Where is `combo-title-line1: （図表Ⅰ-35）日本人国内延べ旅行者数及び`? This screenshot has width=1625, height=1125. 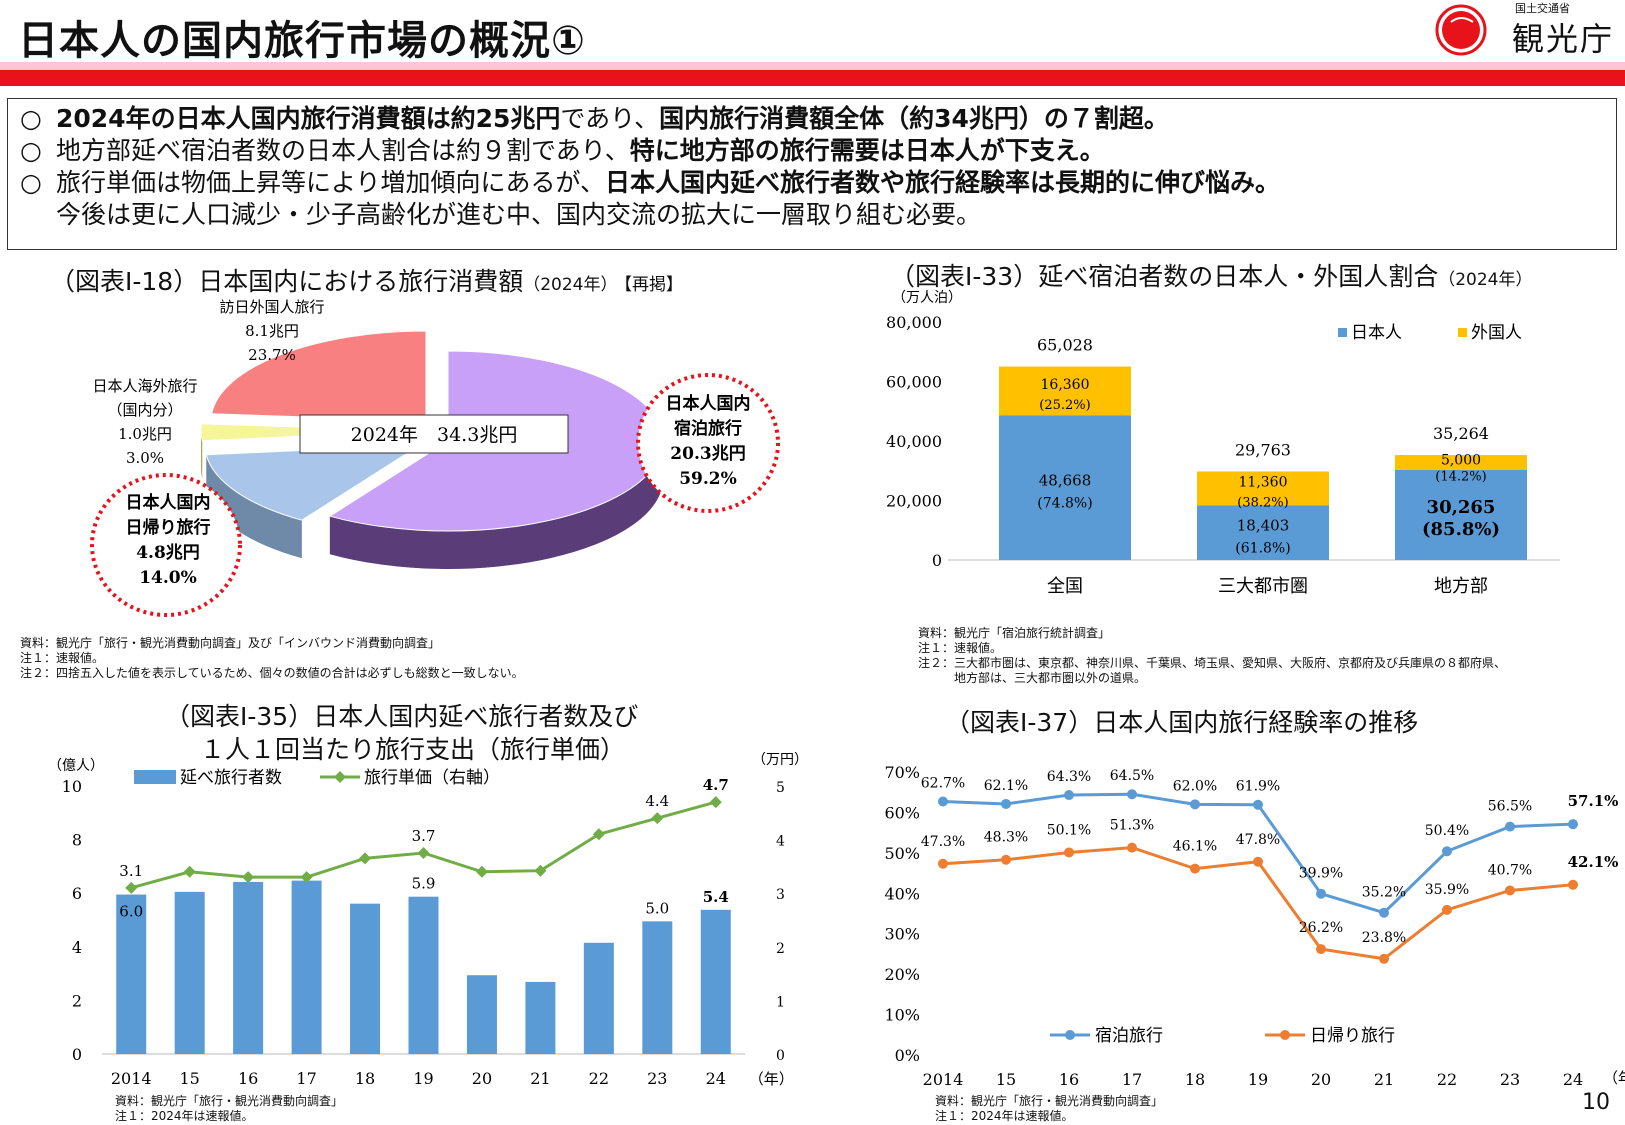
combo-title-line1: （図表Ⅰ-35）日本人国内延べ旅行者数及び is located at coordinates (402, 716).